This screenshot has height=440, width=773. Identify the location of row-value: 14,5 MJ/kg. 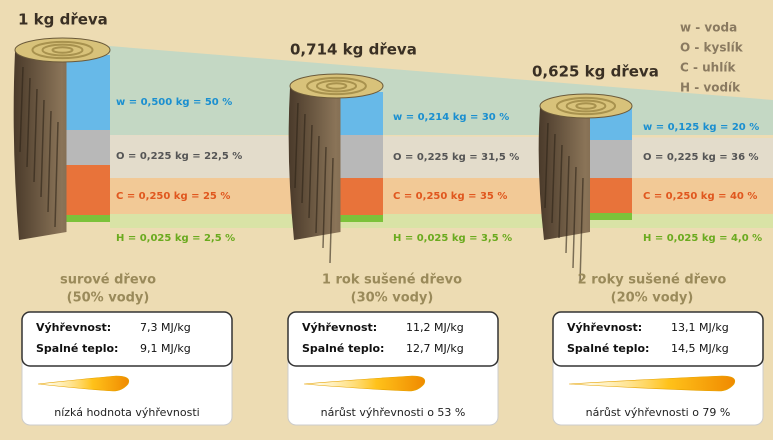
(700, 348).